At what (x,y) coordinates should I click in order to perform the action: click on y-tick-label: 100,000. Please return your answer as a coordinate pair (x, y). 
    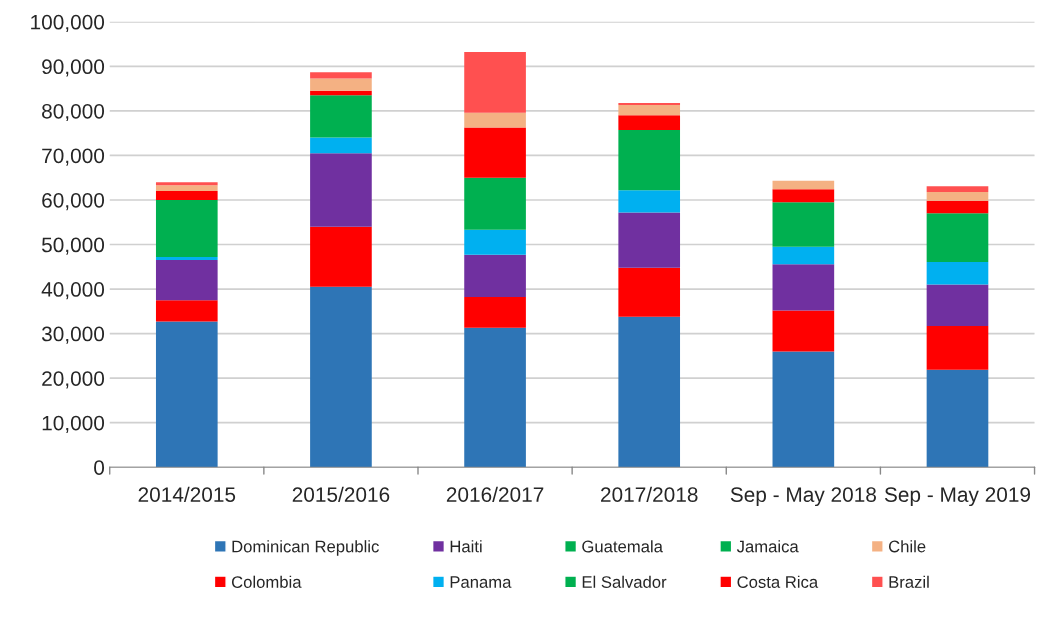
    Looking at the image, I should click on (68, 23).